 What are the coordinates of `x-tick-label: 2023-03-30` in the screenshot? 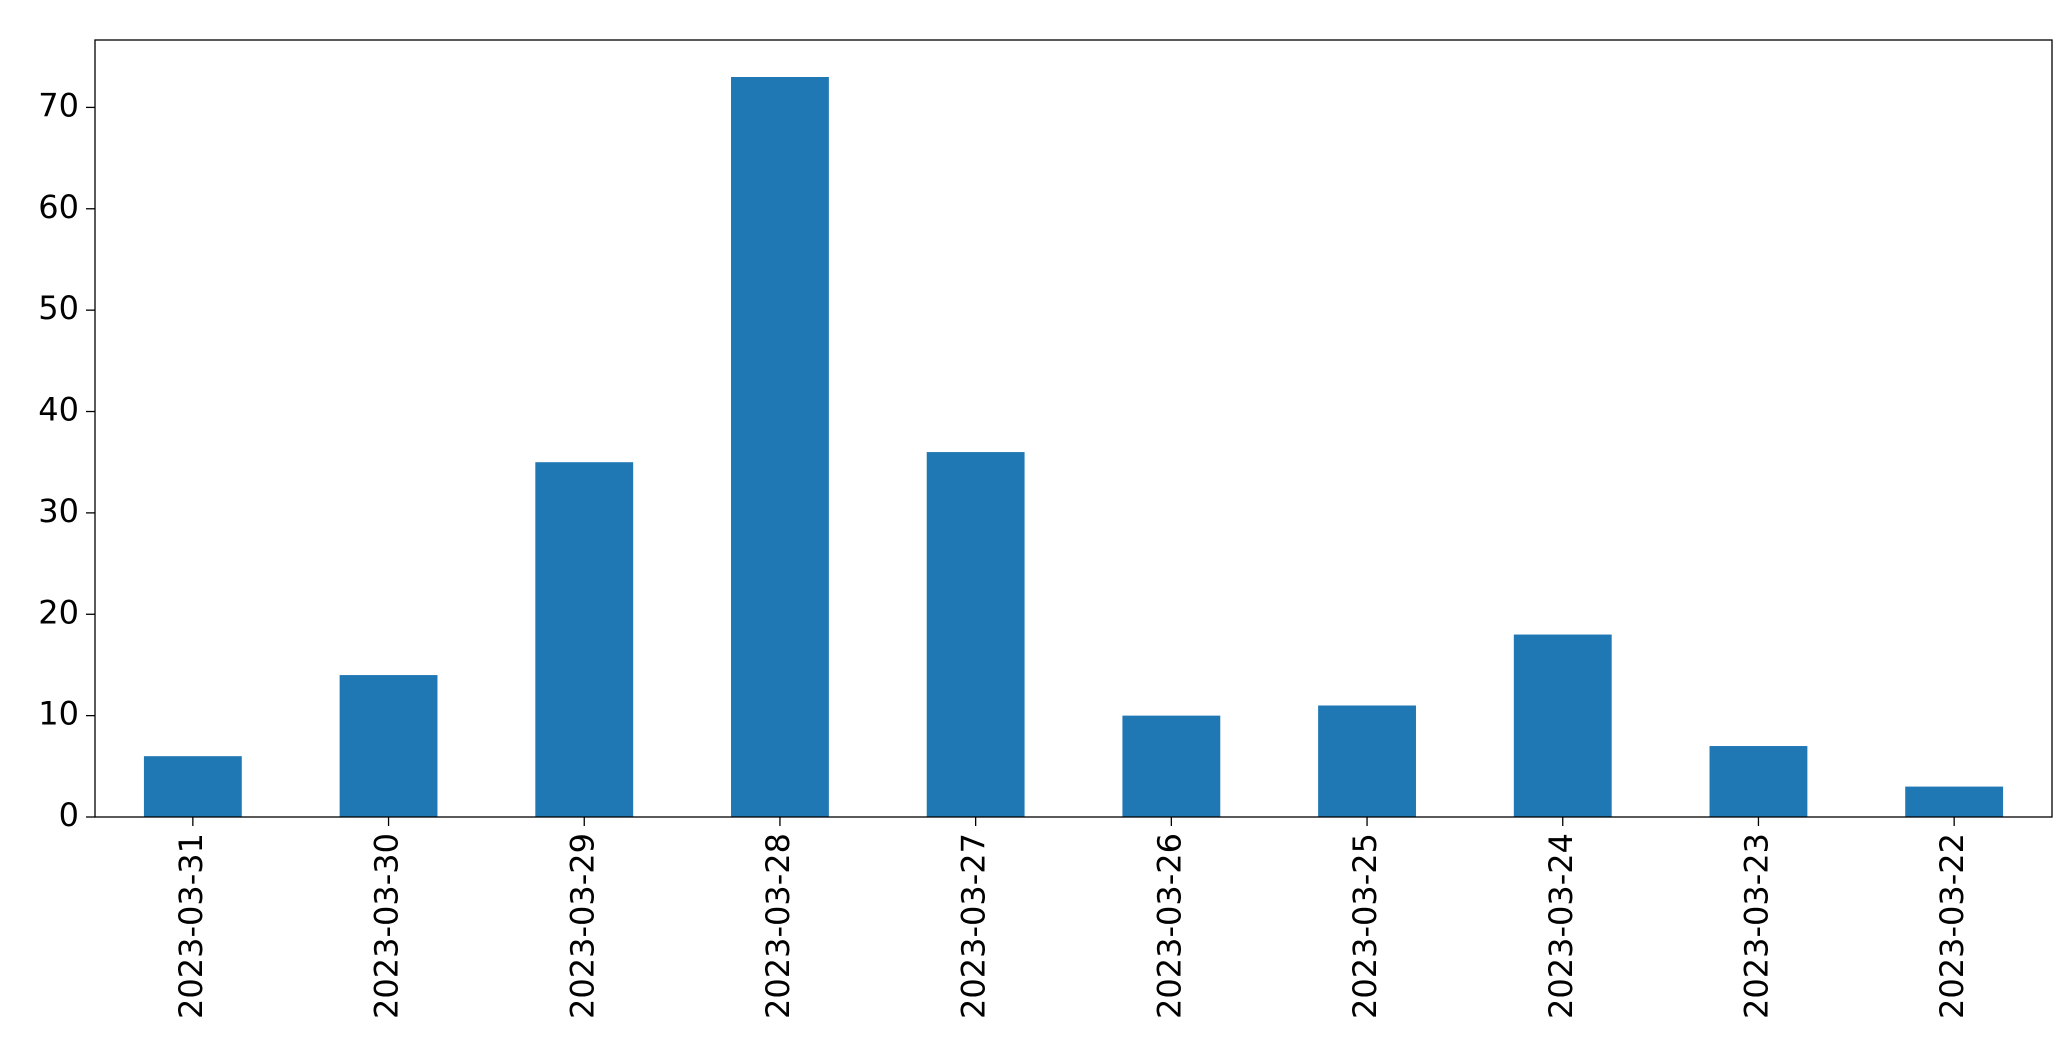 It's located at (387, 926).